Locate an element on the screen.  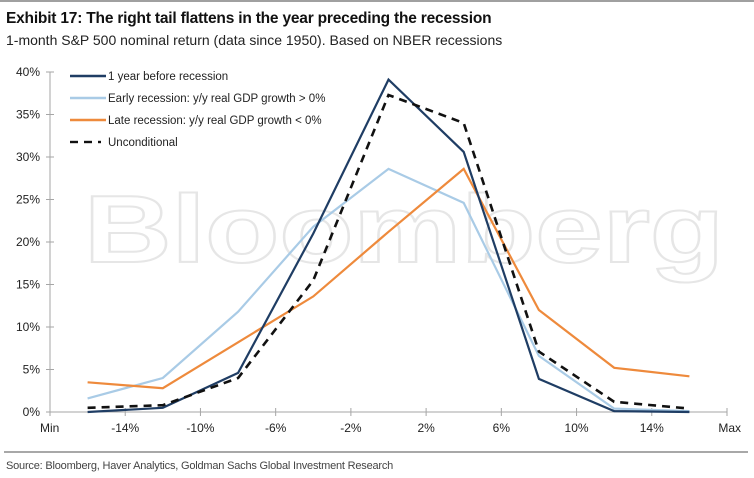
bottom-rule is located at coordinates (376, 452).